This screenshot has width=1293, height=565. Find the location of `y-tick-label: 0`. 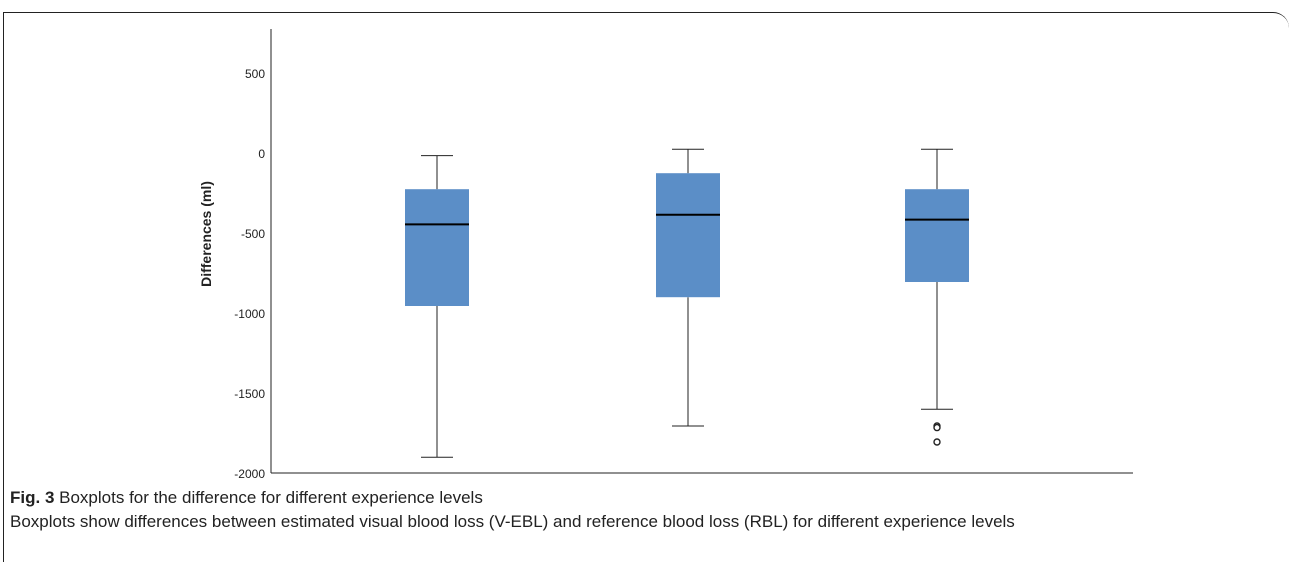

y-tick-label: 0 is located at coordinates (261, 154).